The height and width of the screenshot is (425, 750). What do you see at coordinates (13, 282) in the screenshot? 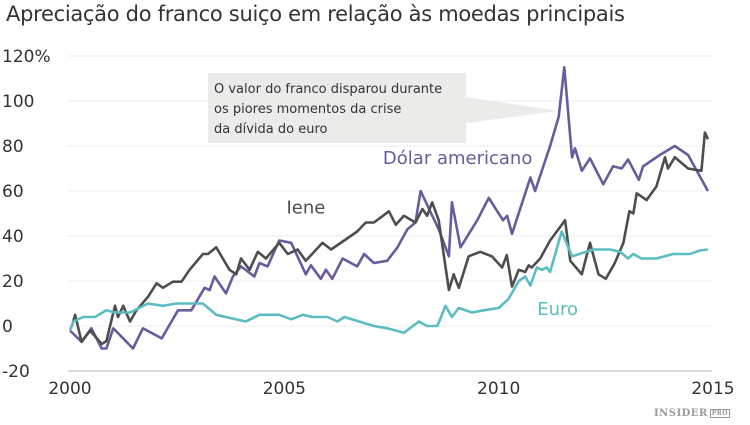
I see `y-tick-label: 20` at bounding box center [13, 282].